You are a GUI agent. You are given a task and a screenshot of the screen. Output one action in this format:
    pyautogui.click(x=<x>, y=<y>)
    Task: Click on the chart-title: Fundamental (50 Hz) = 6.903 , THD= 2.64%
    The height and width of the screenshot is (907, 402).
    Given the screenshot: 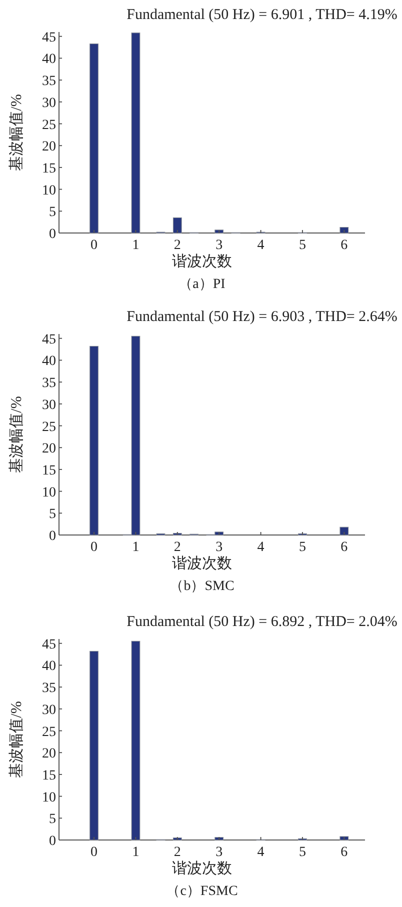 What is the action you would take?
    pyautogui.click(x=262, y=317)
    